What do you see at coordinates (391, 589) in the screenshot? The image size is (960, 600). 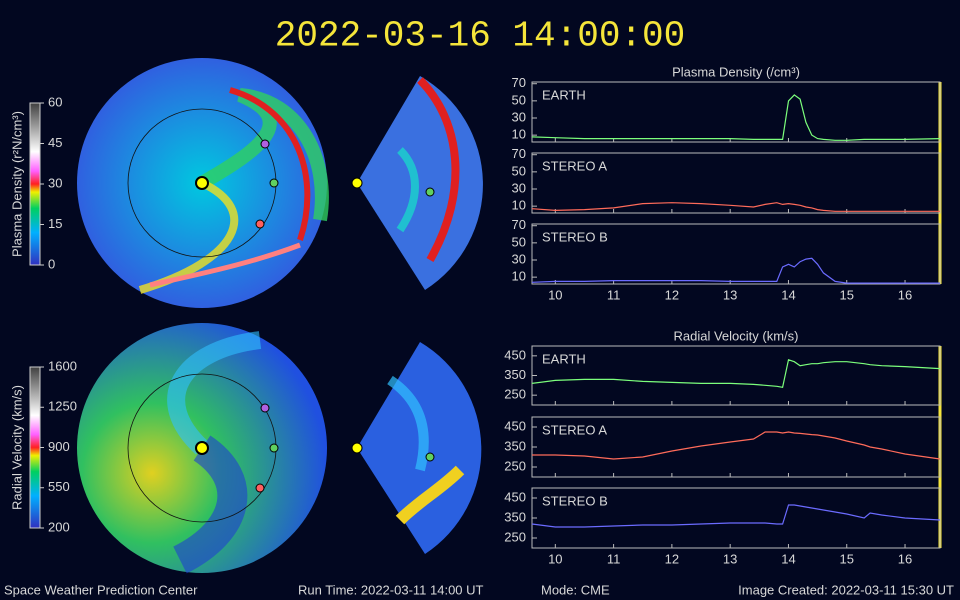 I see `footer-run-time: Run Time: 2022-03-11 14:00 UT` at bounding box center [391, 589].